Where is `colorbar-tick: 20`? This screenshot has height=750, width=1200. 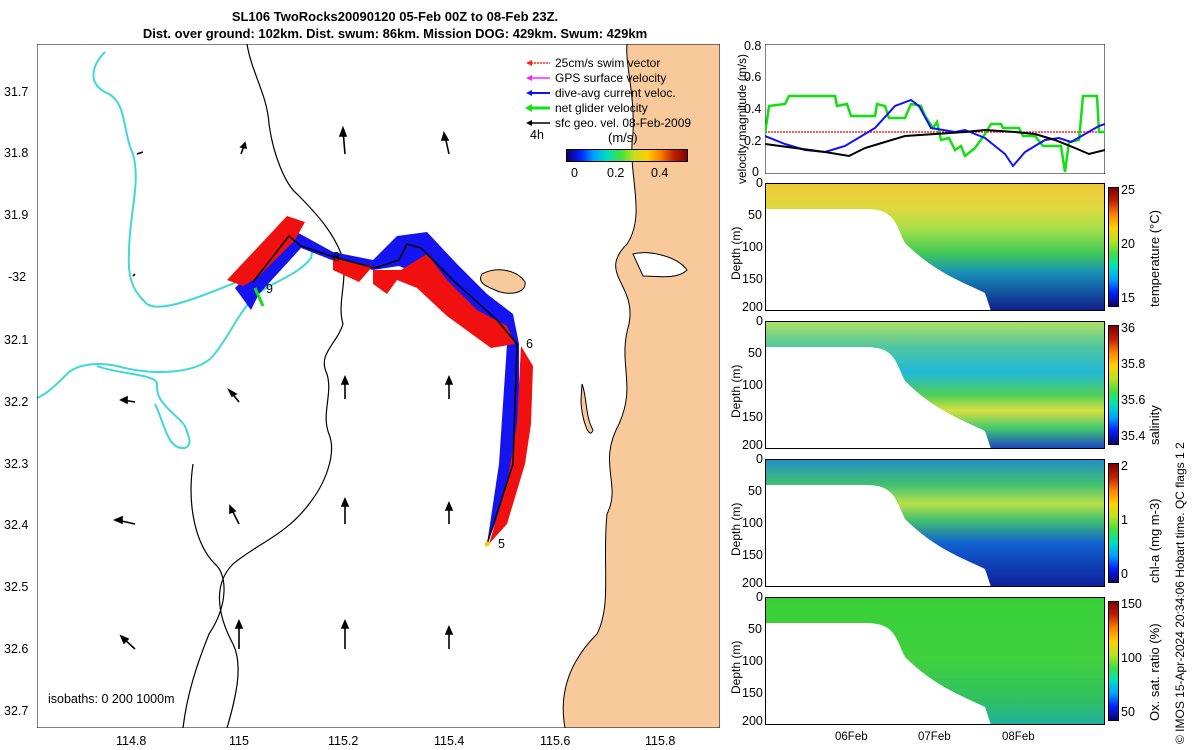 colorbar-tick: 20 is located at coordinates (1128, 244).